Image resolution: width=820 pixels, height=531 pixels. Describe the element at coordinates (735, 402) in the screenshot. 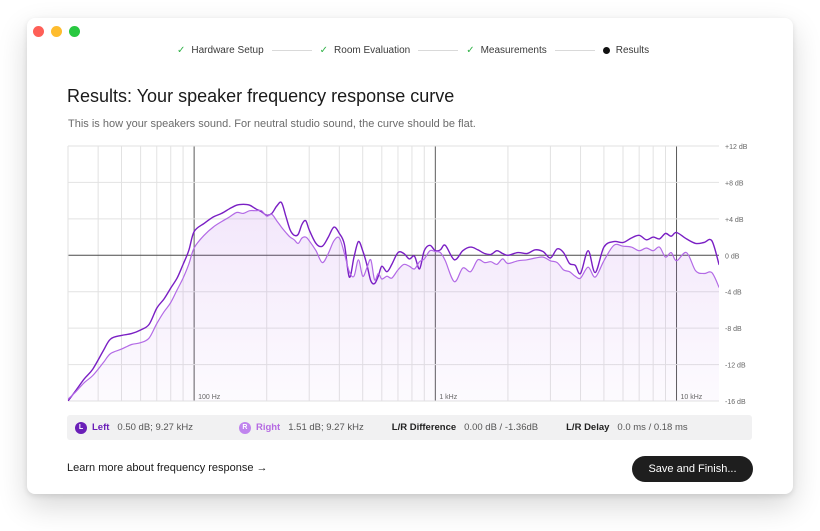

I see `y-tick-label: -16 dB` at that location.